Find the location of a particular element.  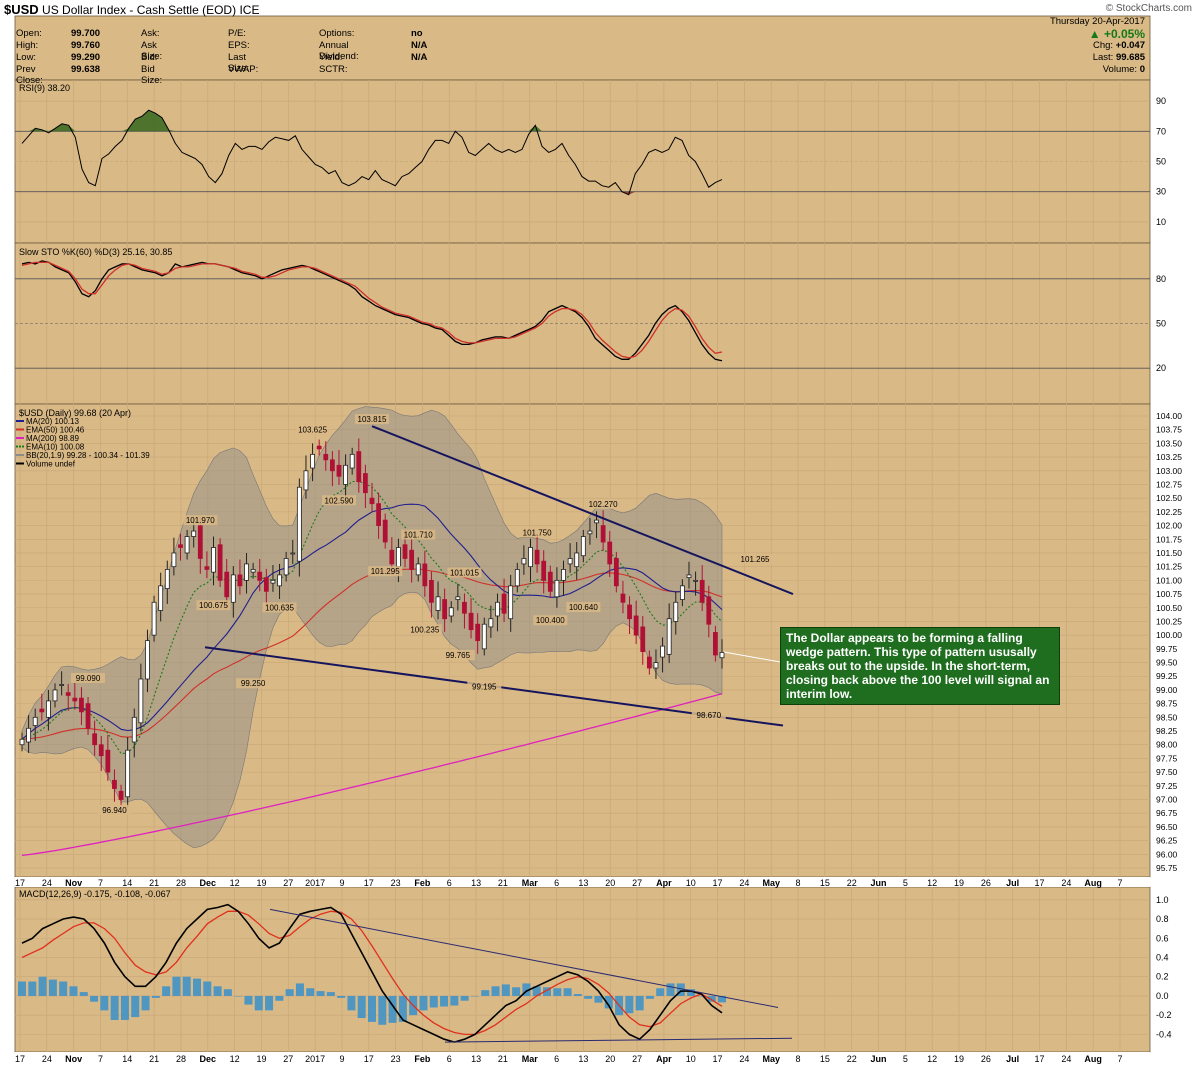

last-row: Last: 99.685 is located at coordinates (1118, 57).